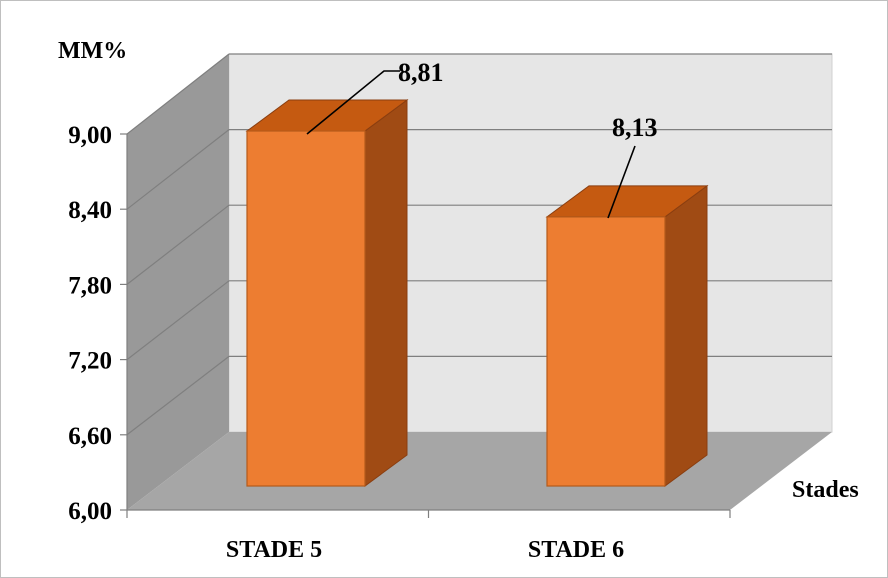 Image resolution: width=888 pixels, height=578 pixels. I want to click on category-label-stade-5: STADE 5, so click(274, 550).